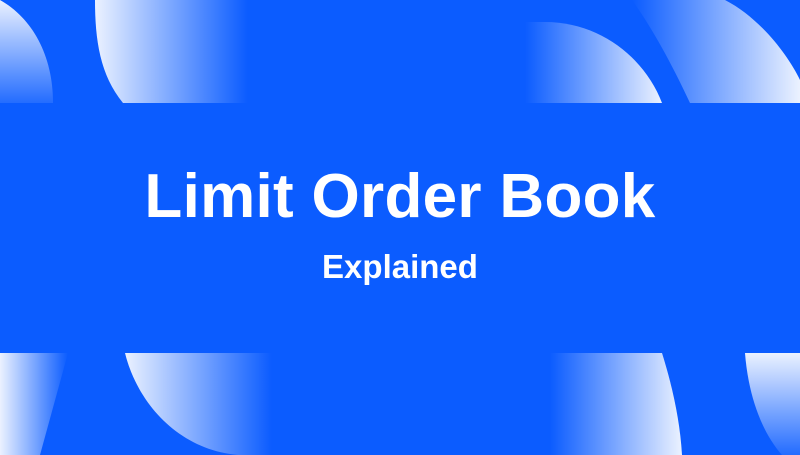 This screenshot has height=455, width=800. Describe the element at coordinates (593, 62) in the screenshot. I see `top-center-right-arc-shape` at that location.